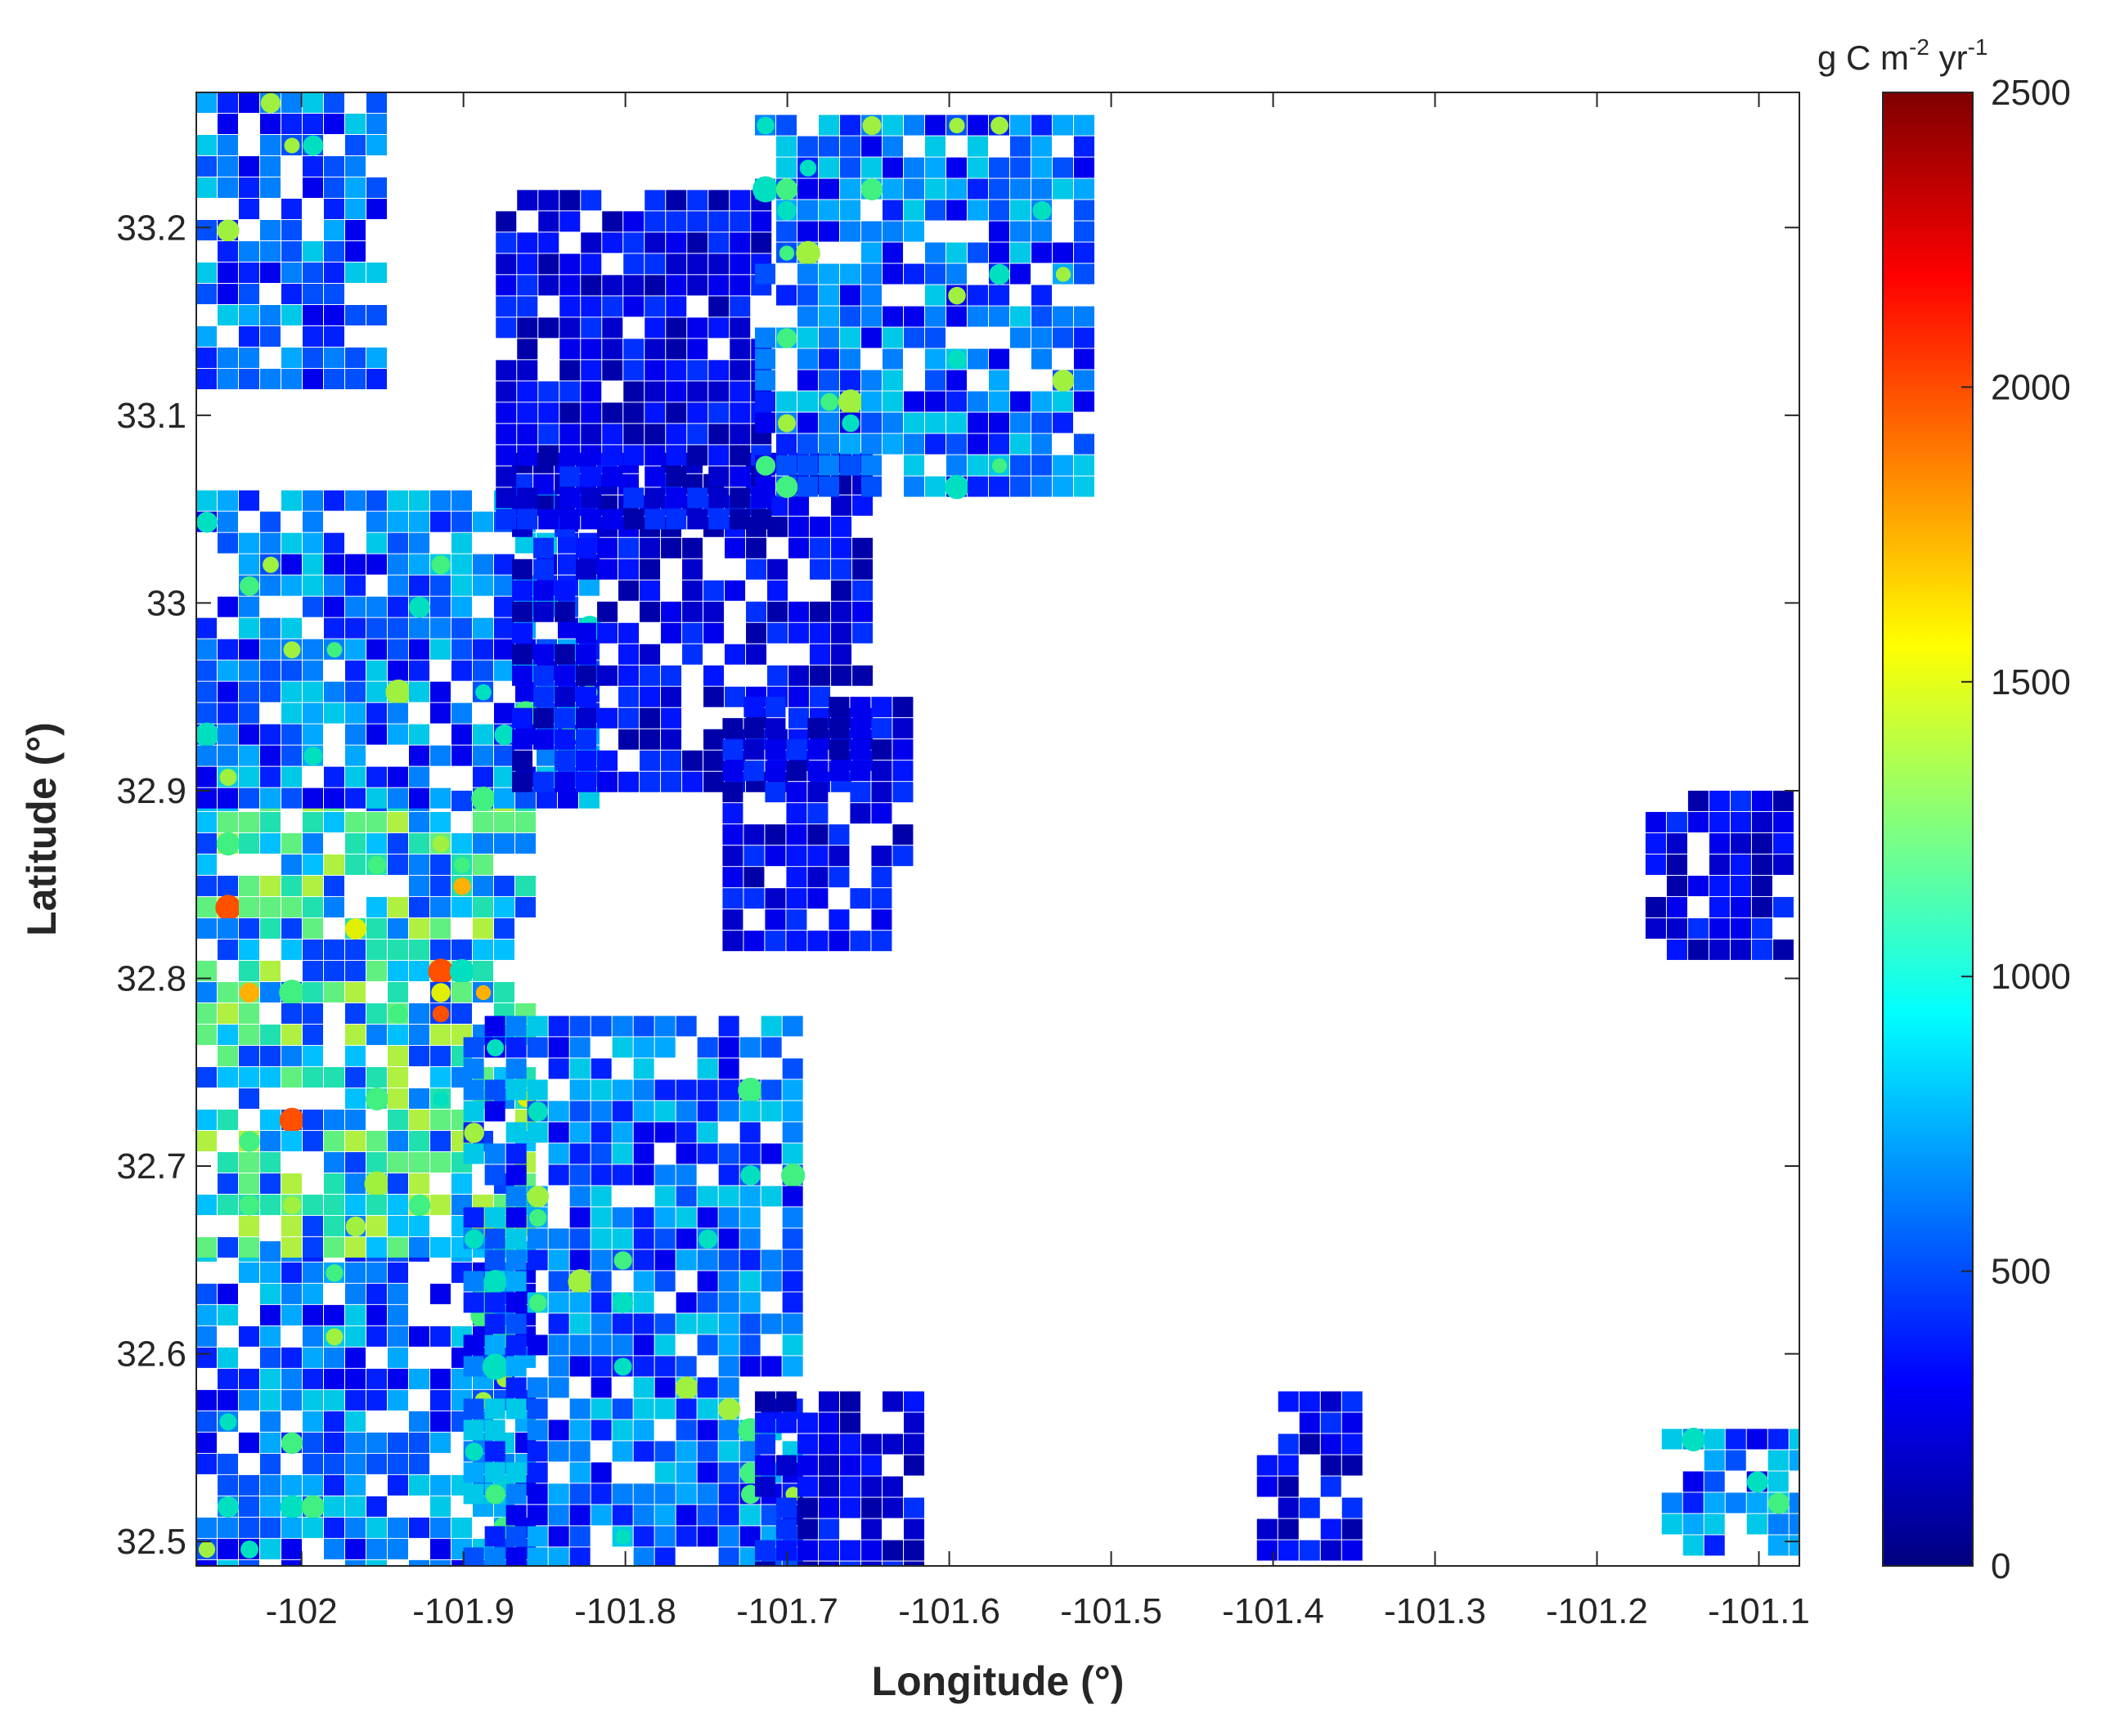 This screenshot has height=1736, width=2102. What do you see at coordinates (151, 978) in the screenshot?
I see `y-tick-label: 32.8` at bounding box center [151, 978].